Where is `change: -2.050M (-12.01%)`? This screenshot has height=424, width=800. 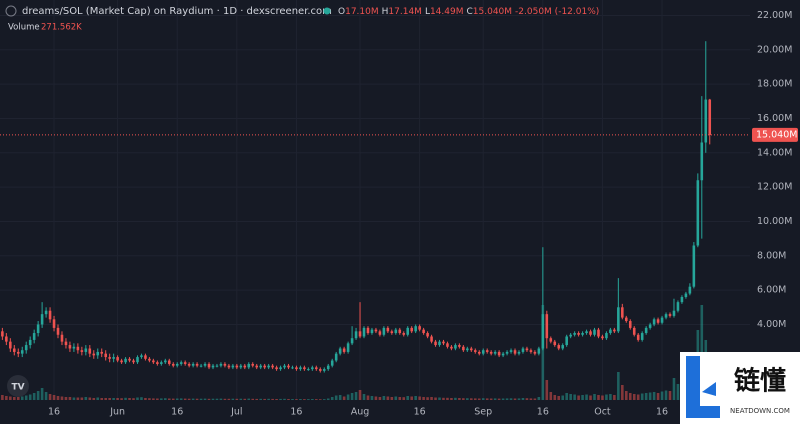 change: -2.050M (-12.01%) is located at coordinates (557, 12).